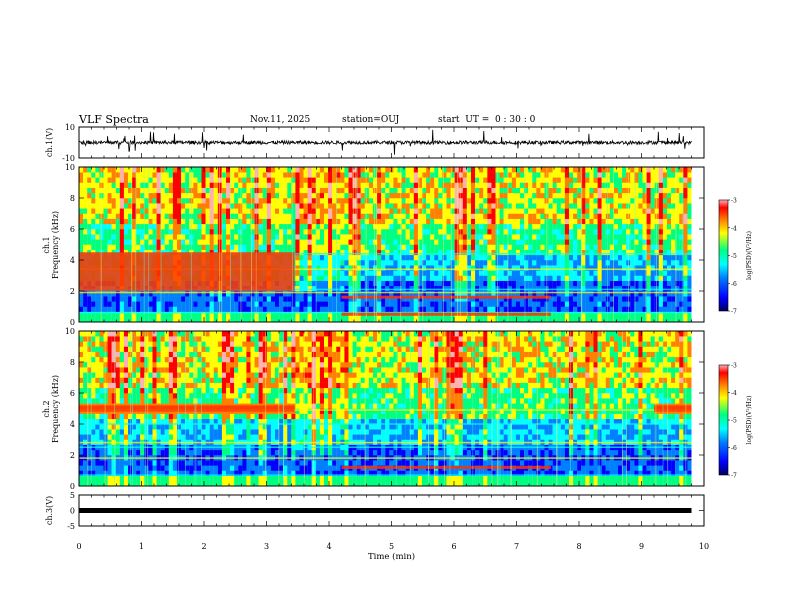 The image size is (792, 616). I want to click on ch1-ylabel: ch.1(V), so click(49, 142).